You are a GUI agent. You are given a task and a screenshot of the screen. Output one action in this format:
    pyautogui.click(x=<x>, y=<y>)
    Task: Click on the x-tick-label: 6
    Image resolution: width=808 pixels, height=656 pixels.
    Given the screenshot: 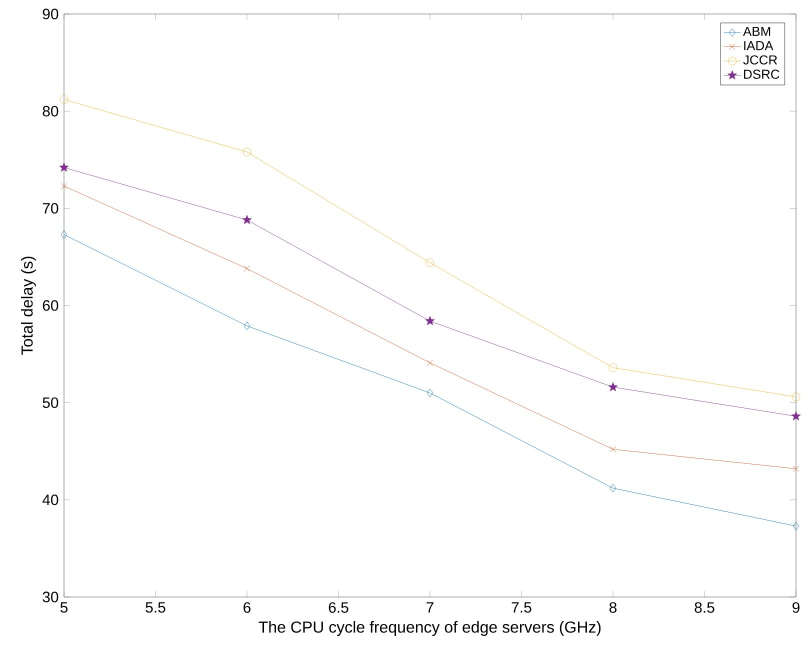 What is the action you would take?
    pyautogui.click(x=247, y=607)
    